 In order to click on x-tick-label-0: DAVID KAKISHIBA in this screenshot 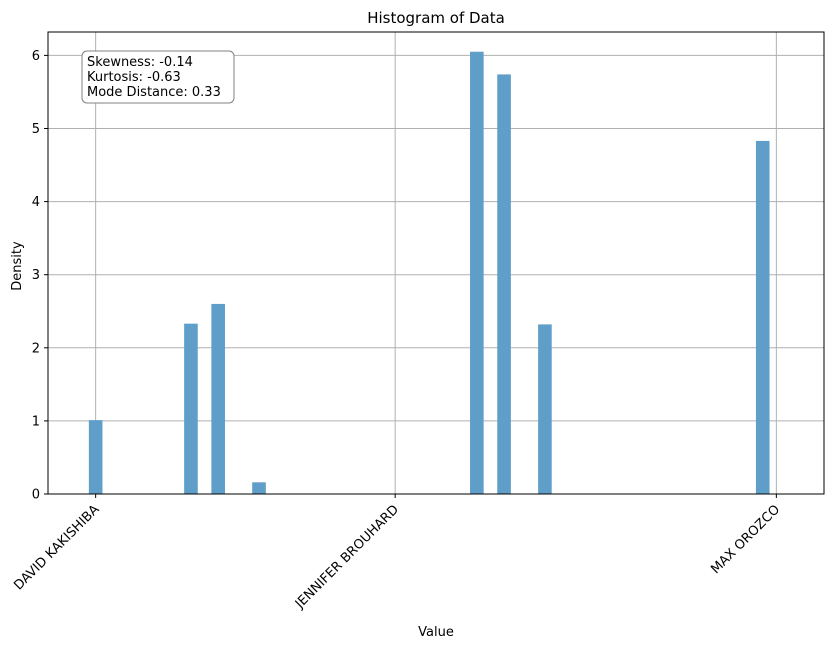, I will do `click(56, 547)`.